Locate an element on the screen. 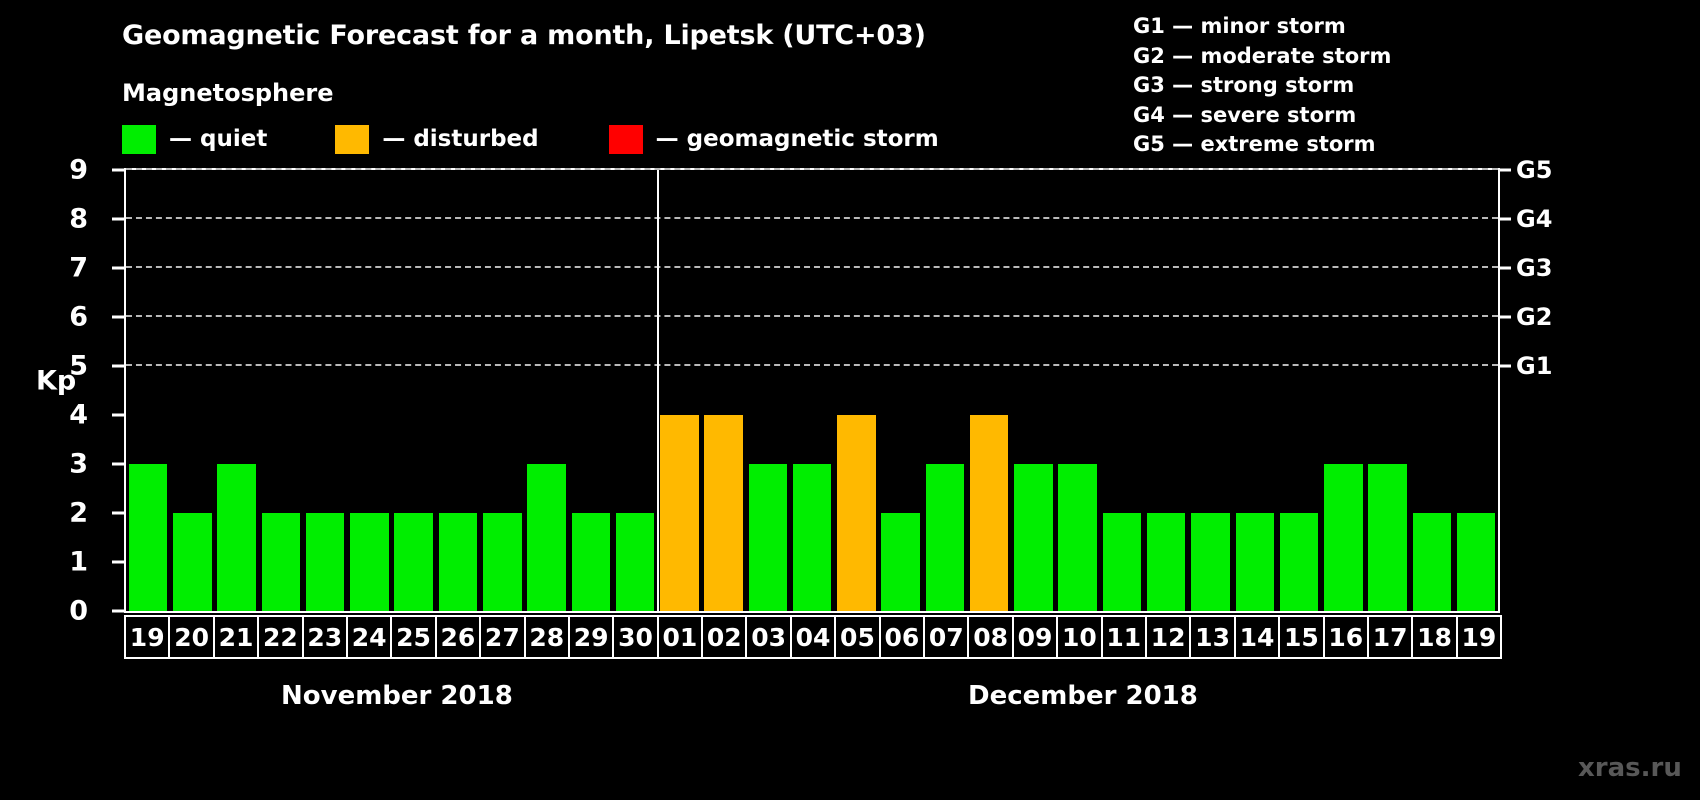 Image resolution: width=1700 pixels, height=800 pixels. date-label-1: 20 is located at coordinates (191, 637).